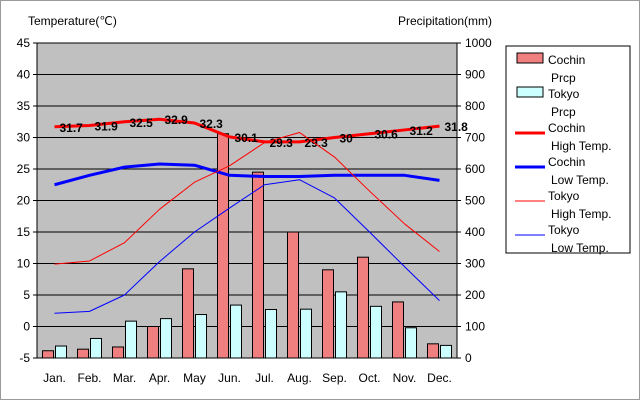  Describe the element at coordinates (24, 75) in the screenshot. I see `left-tick-label: 40` at that location.